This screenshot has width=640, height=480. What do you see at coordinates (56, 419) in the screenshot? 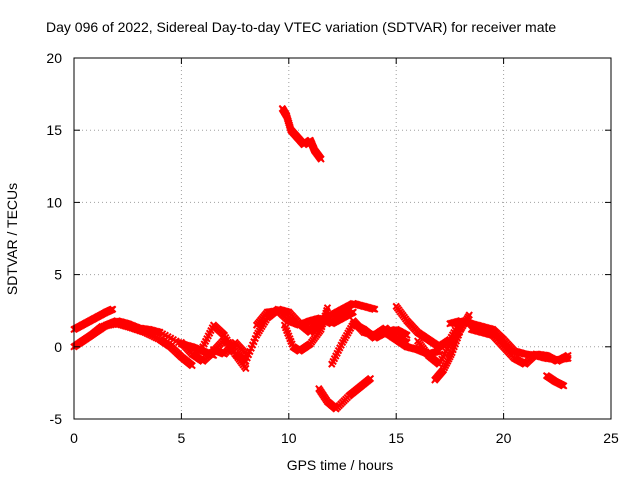
I see `y-tick-label: -5` at bounding box center [56, 419].